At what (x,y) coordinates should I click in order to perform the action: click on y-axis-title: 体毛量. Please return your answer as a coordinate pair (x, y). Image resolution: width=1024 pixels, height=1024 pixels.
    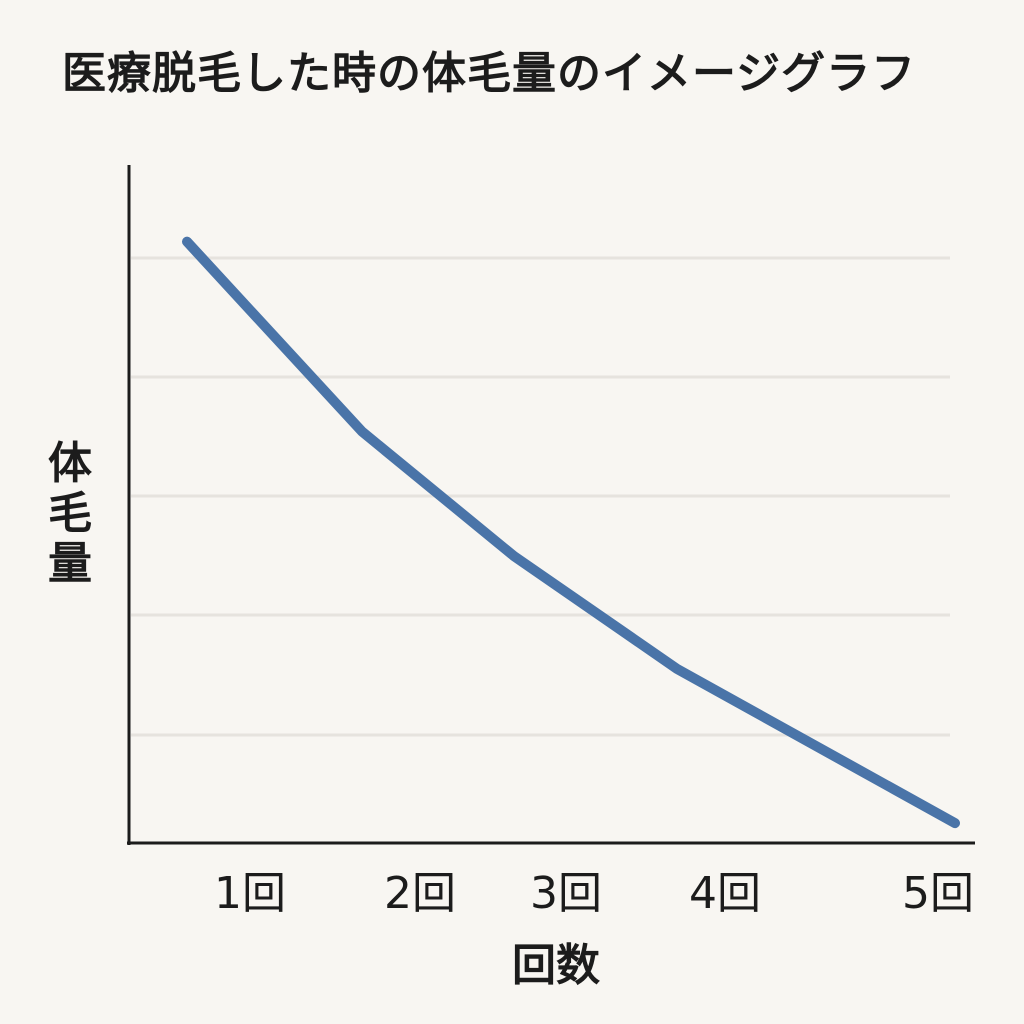
    Looking at the image, I should click on (70, 513).